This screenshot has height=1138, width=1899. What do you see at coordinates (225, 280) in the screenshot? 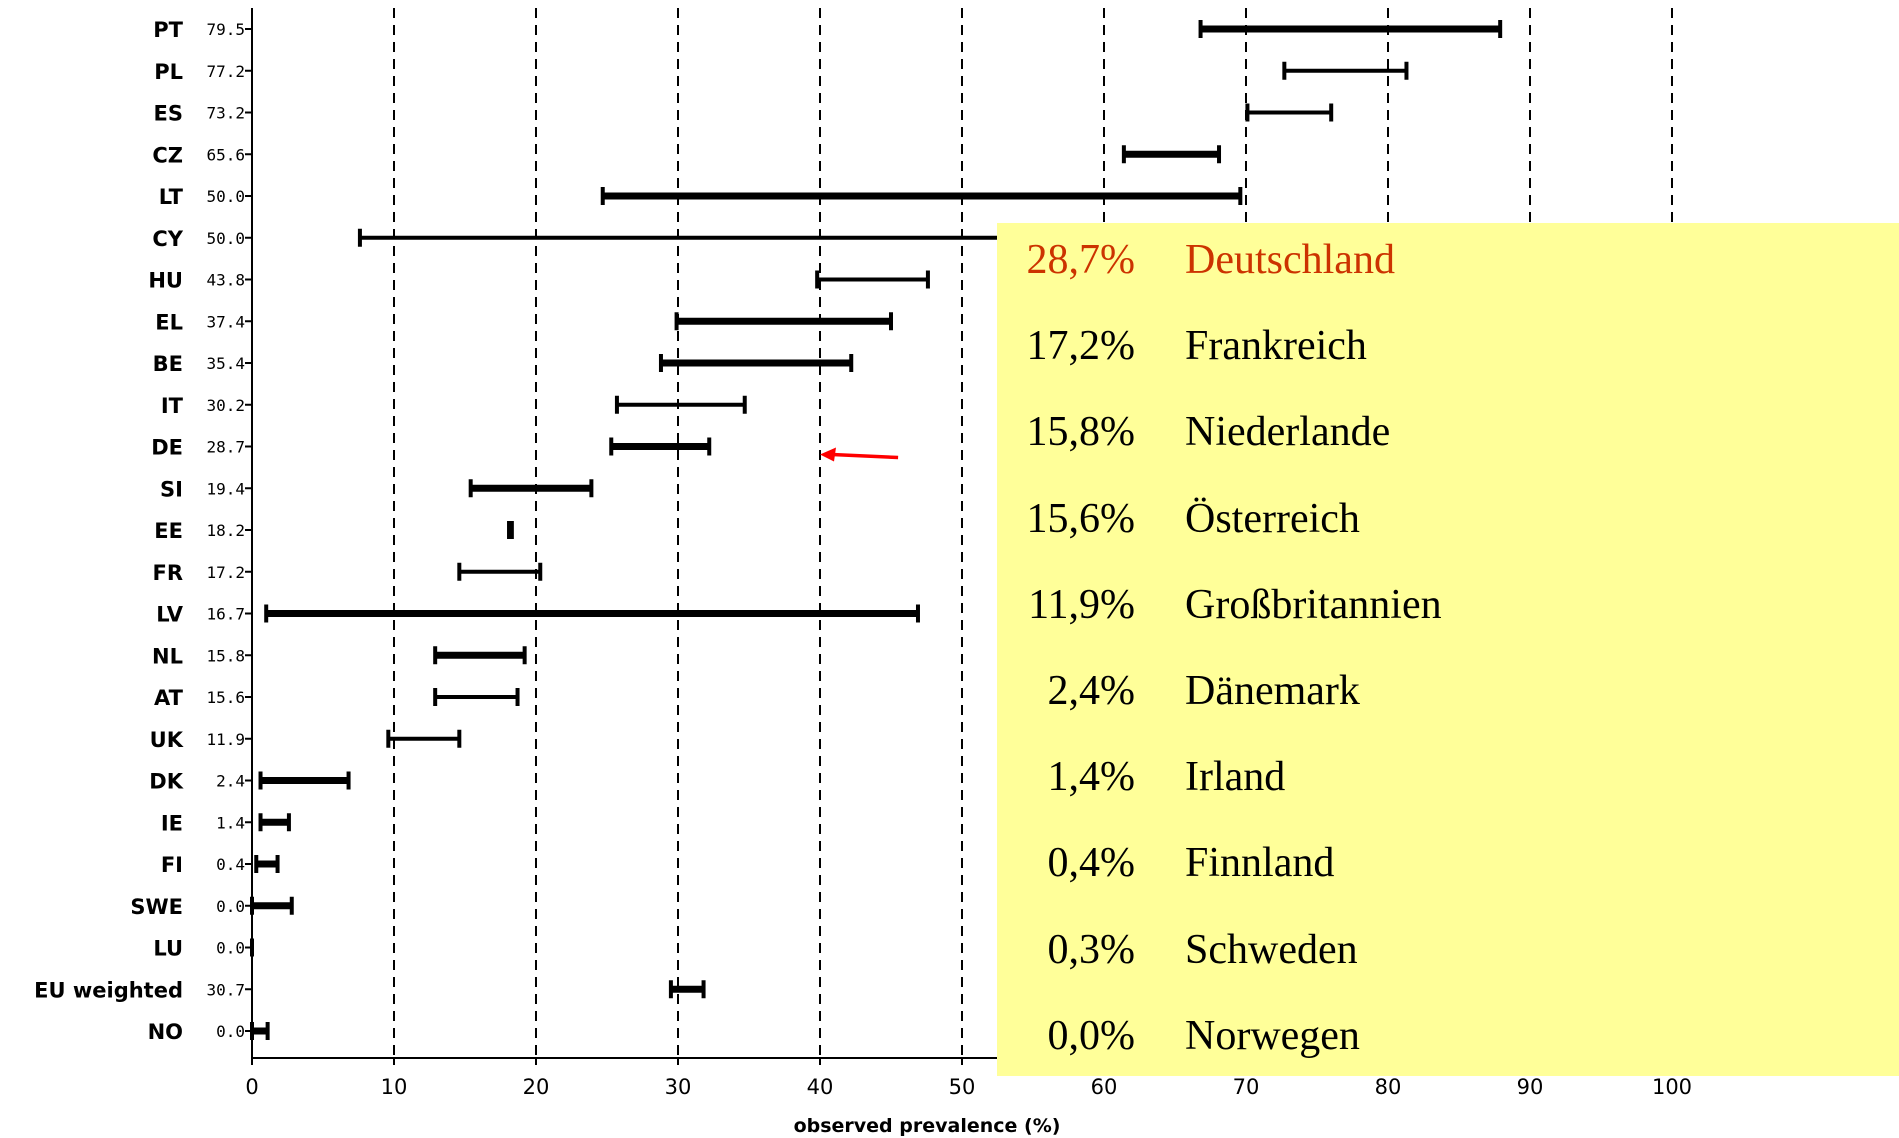
I see `row-value: 43.8` at bounding box center [225, 280].